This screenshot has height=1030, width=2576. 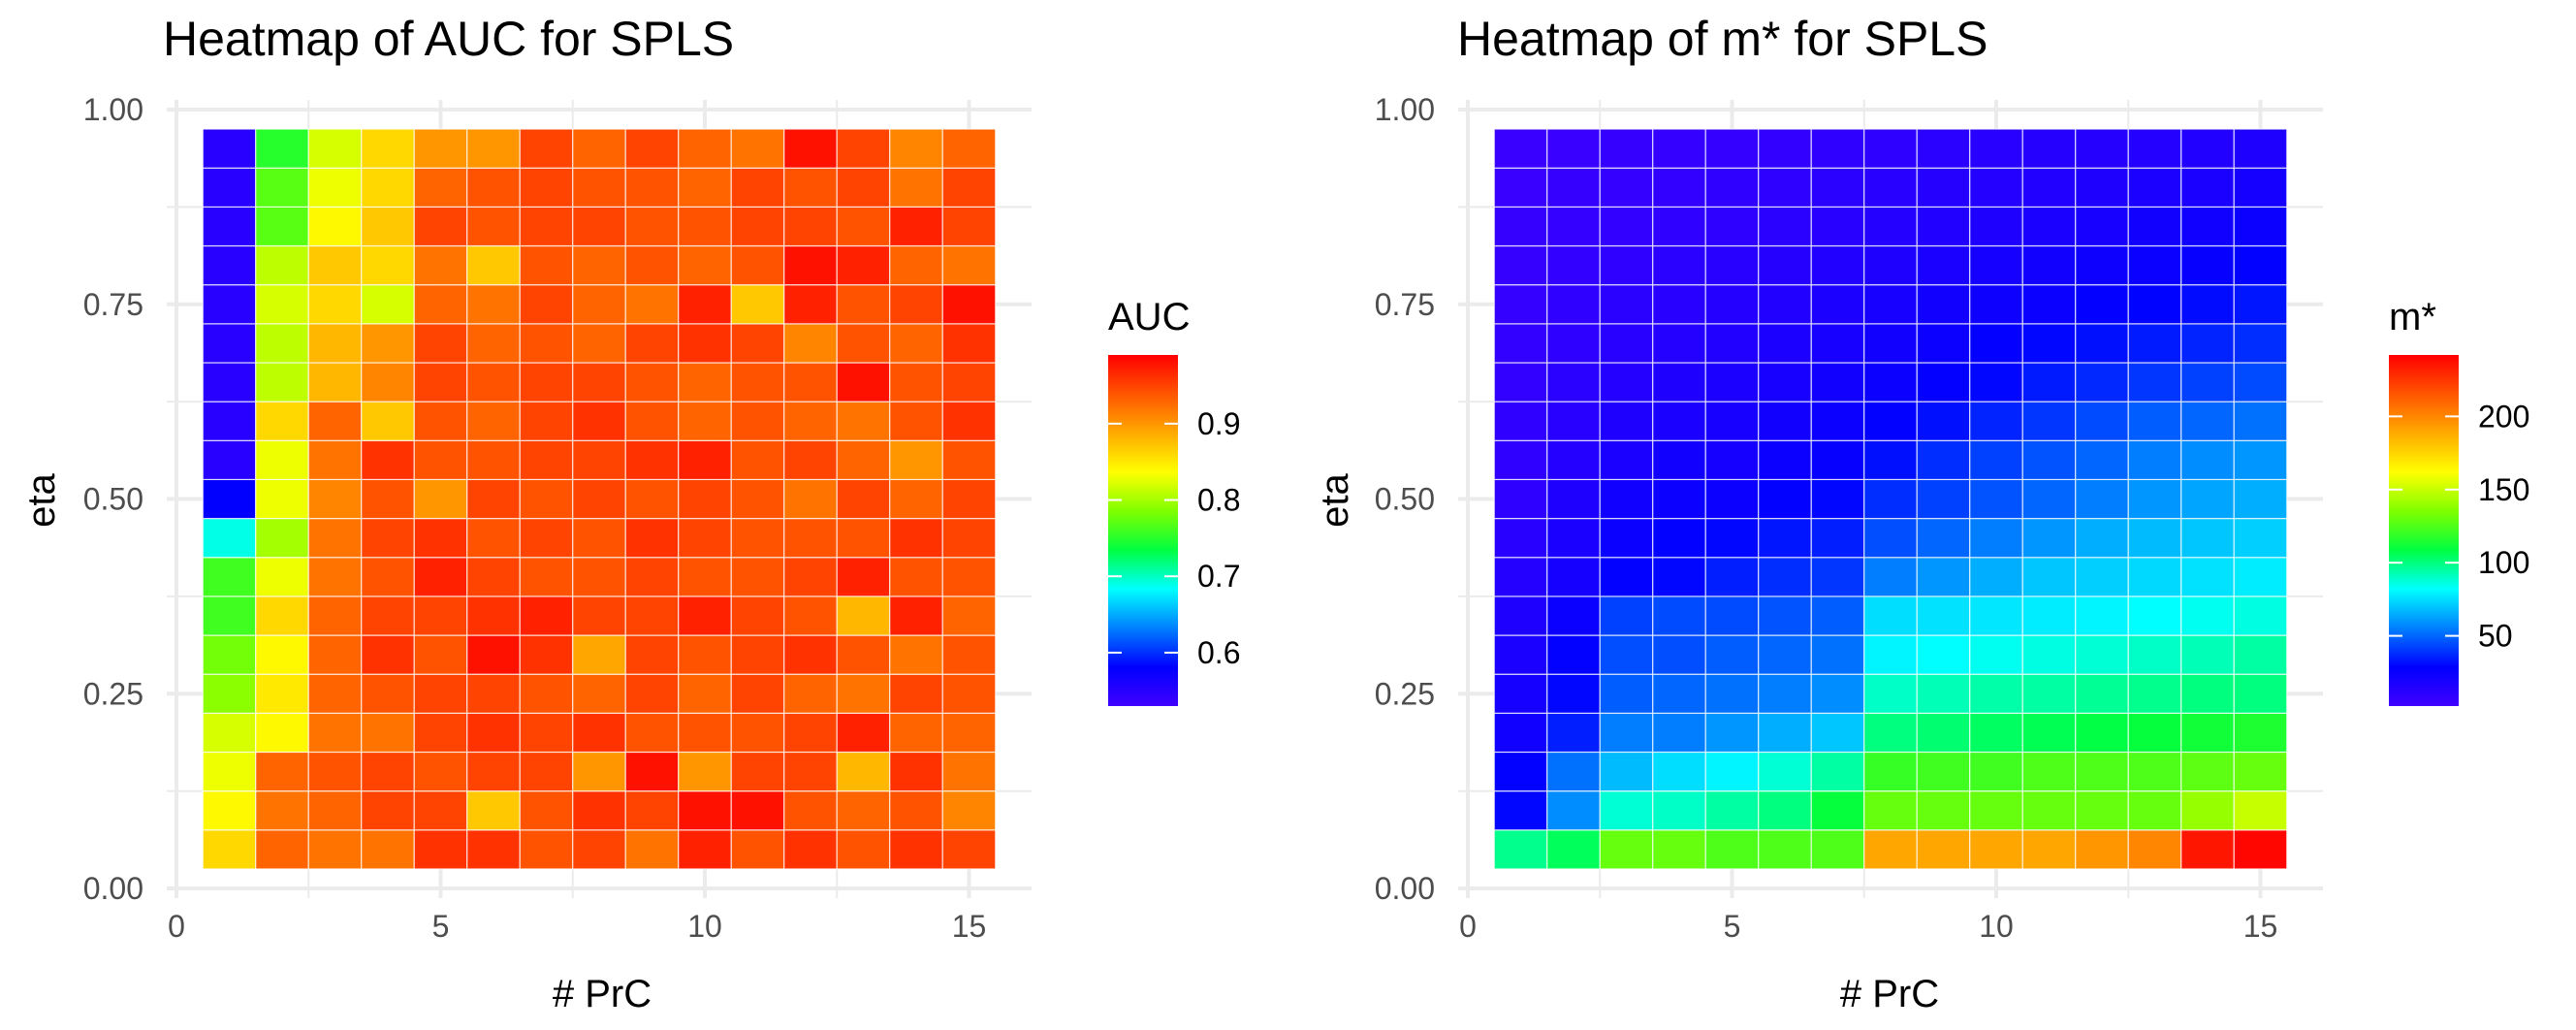 I want to click on auc-x-tick-label: 0, so click(x=177, y=927).